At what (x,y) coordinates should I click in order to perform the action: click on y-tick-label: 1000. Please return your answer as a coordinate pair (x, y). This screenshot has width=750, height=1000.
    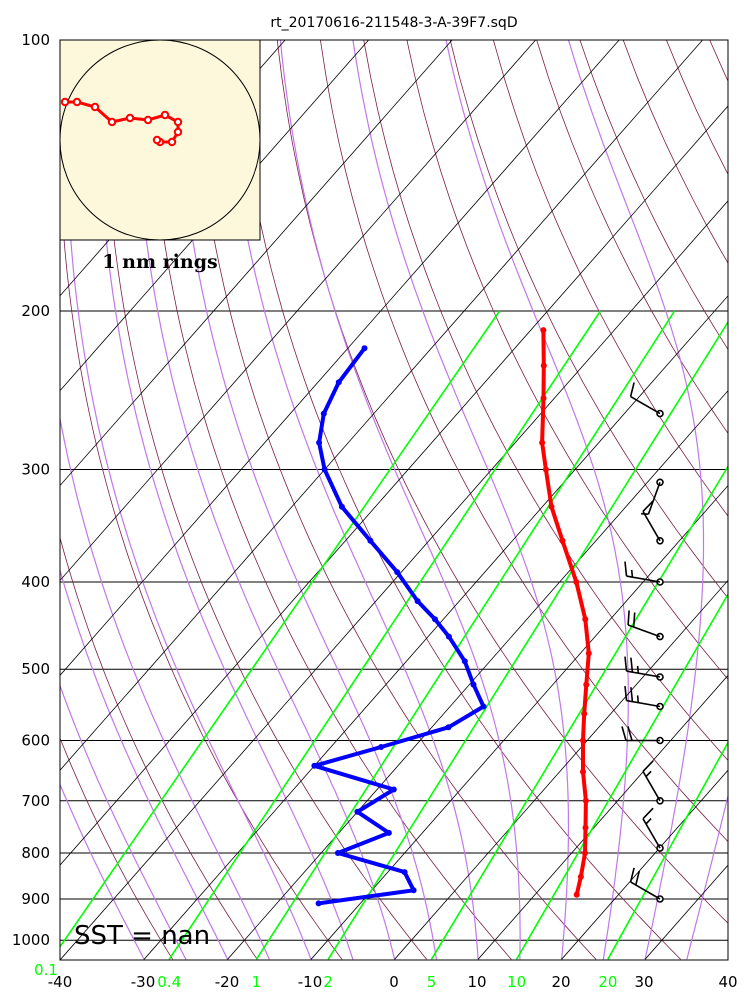
    Looking at the image, I should click on (31, 940).